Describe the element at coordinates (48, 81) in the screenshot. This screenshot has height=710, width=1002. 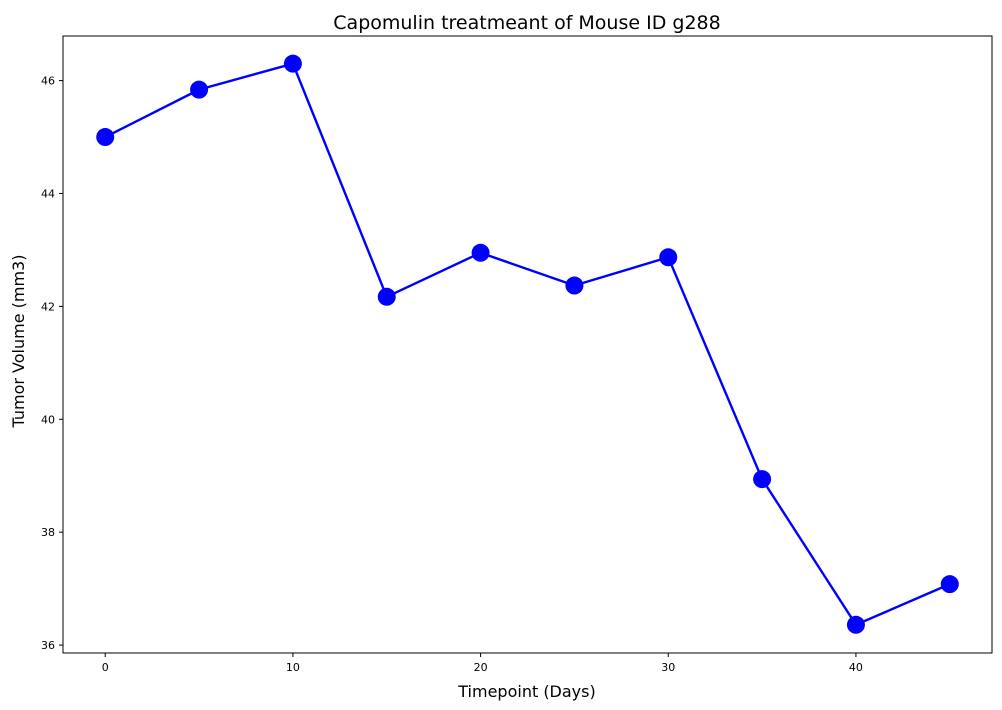
I see `y-tick-label: 46` at that location.